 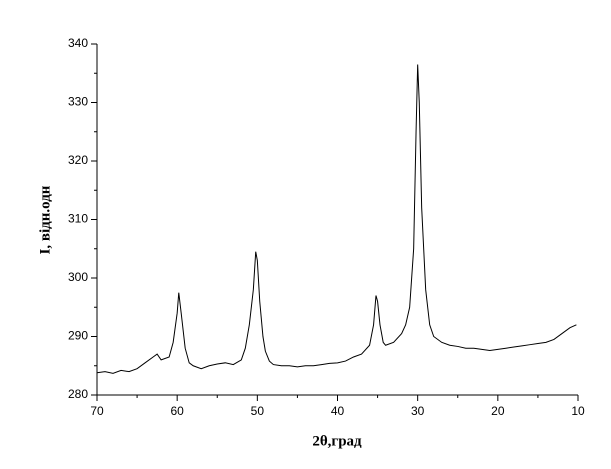 I want to click on y-tick-label: 310, so click(x=78, y=219).